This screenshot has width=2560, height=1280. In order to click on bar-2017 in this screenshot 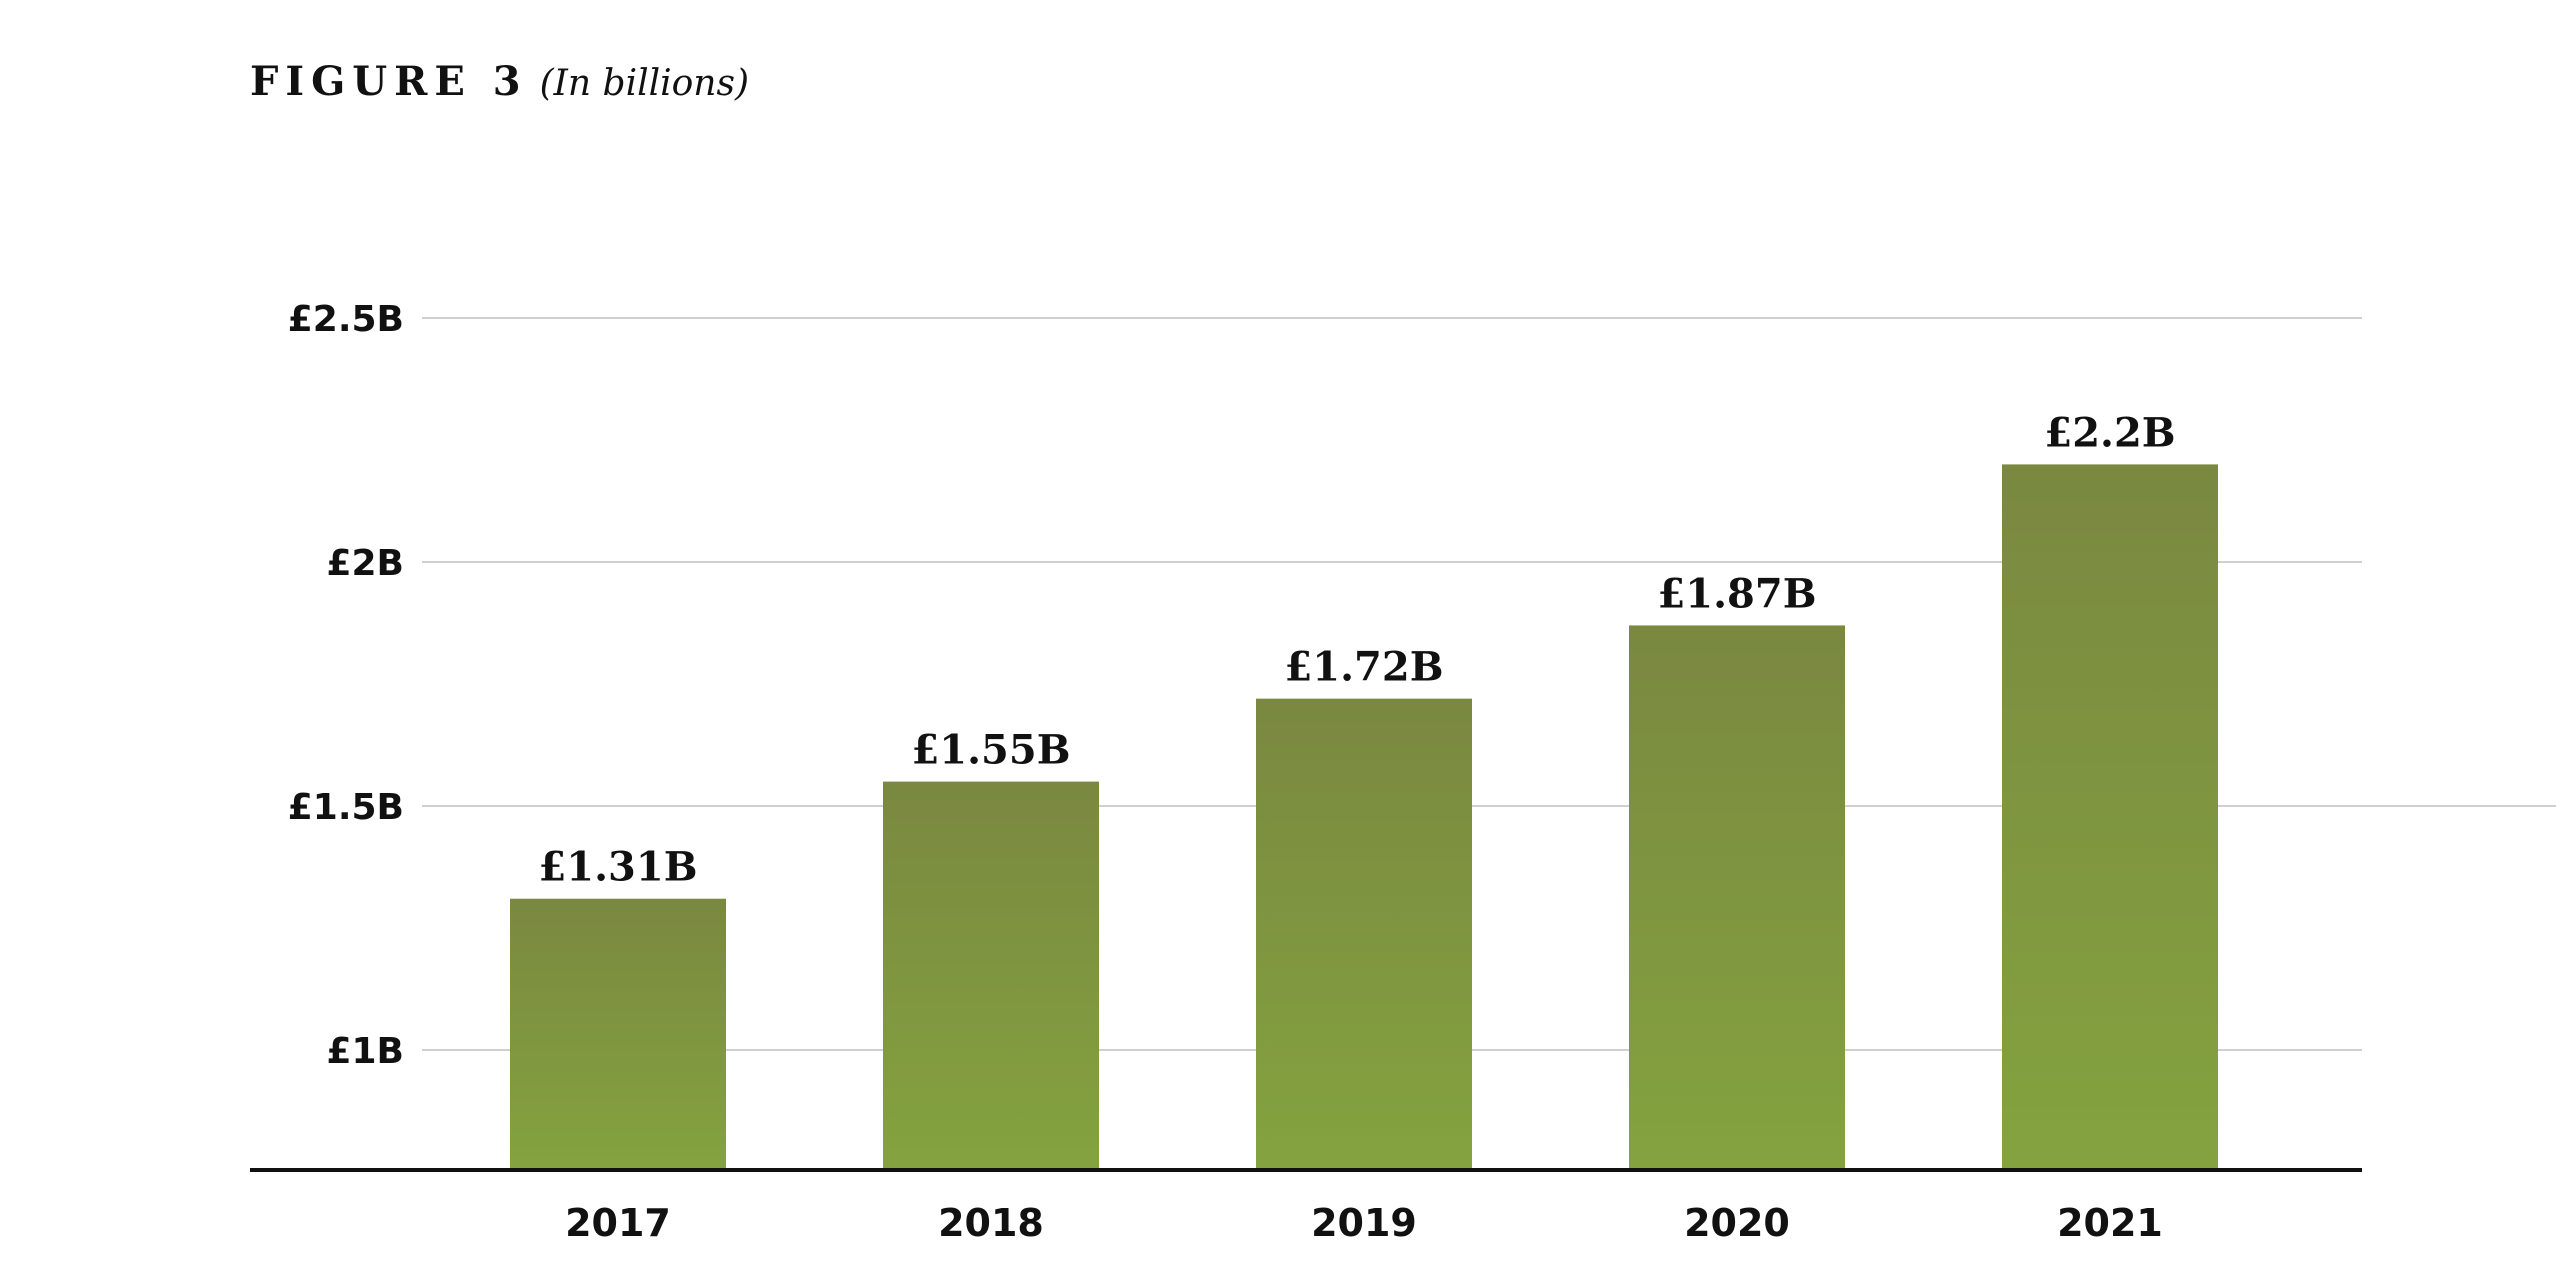, I will do `click(618, 1034)`.